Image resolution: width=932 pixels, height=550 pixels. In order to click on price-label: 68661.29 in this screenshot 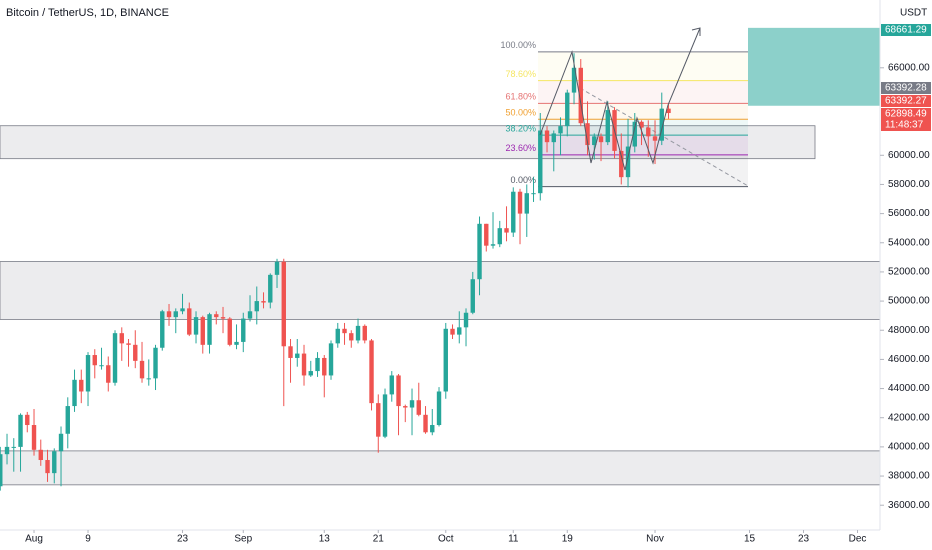, I will do `click(906, 30)`.